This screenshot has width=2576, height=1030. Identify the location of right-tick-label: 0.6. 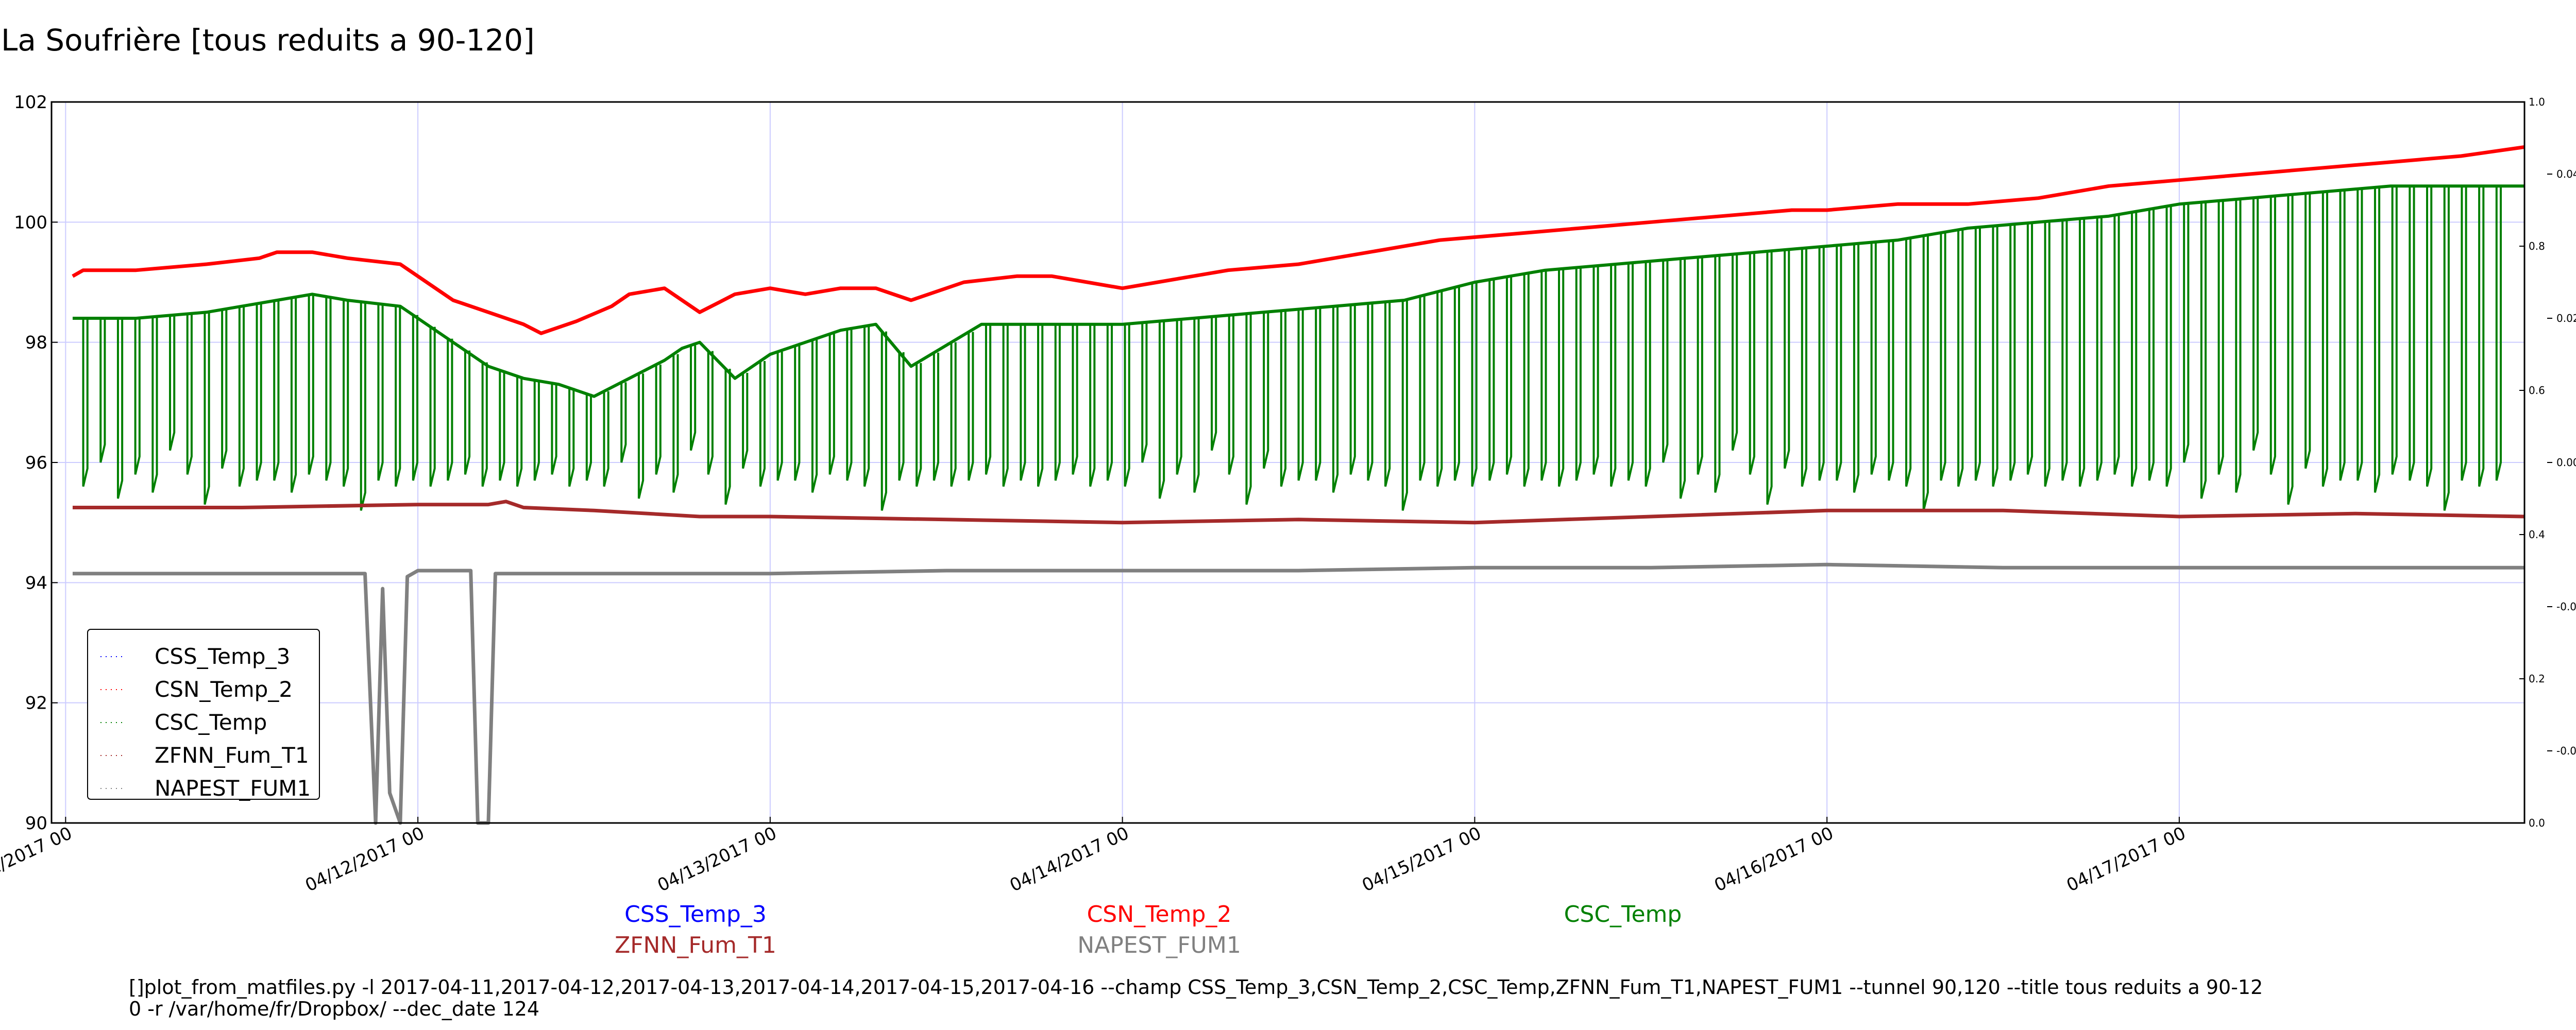
(2537, 390).